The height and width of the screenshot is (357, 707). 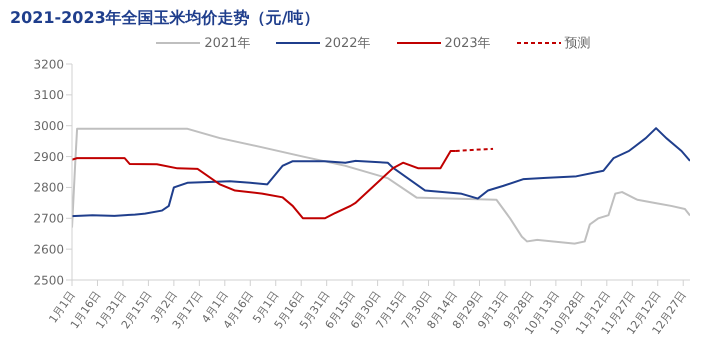 What do you see at coordinates (165, 18) in the screenshot?
I see `chart-title: 2021-2023年全国玉米均价走势（元/吨）` at bounding box center [165, 18].